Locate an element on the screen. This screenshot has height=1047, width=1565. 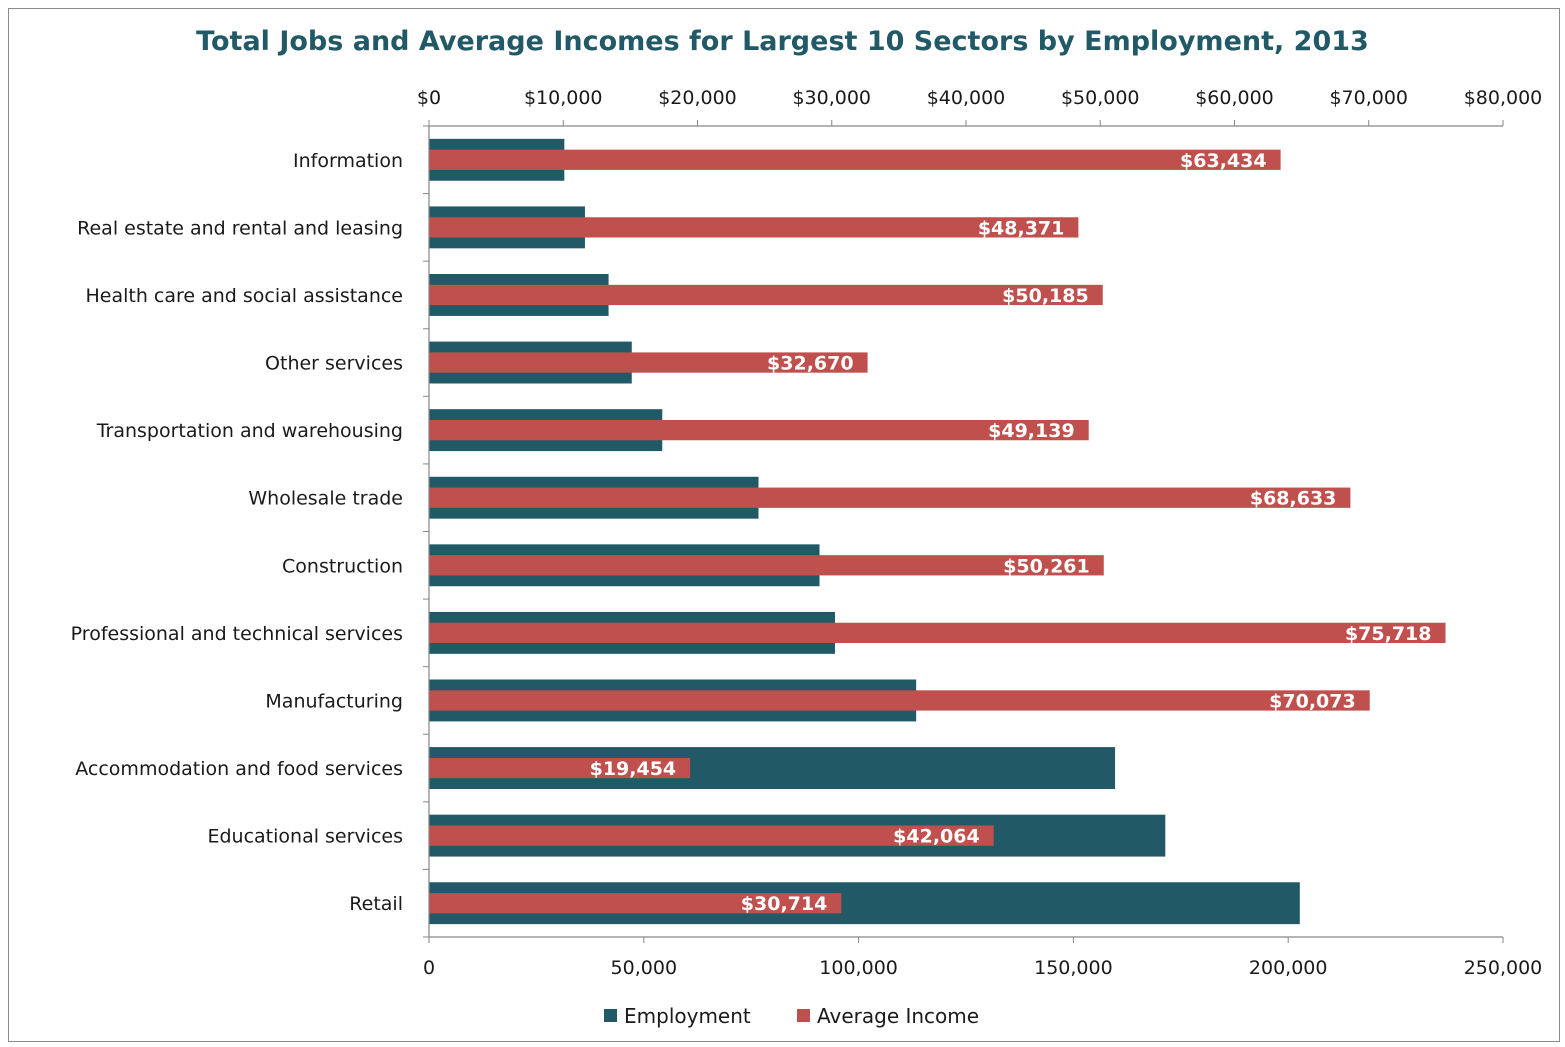
top-axis-tick-label: $70,000 is located at coordinates (1368, 98).